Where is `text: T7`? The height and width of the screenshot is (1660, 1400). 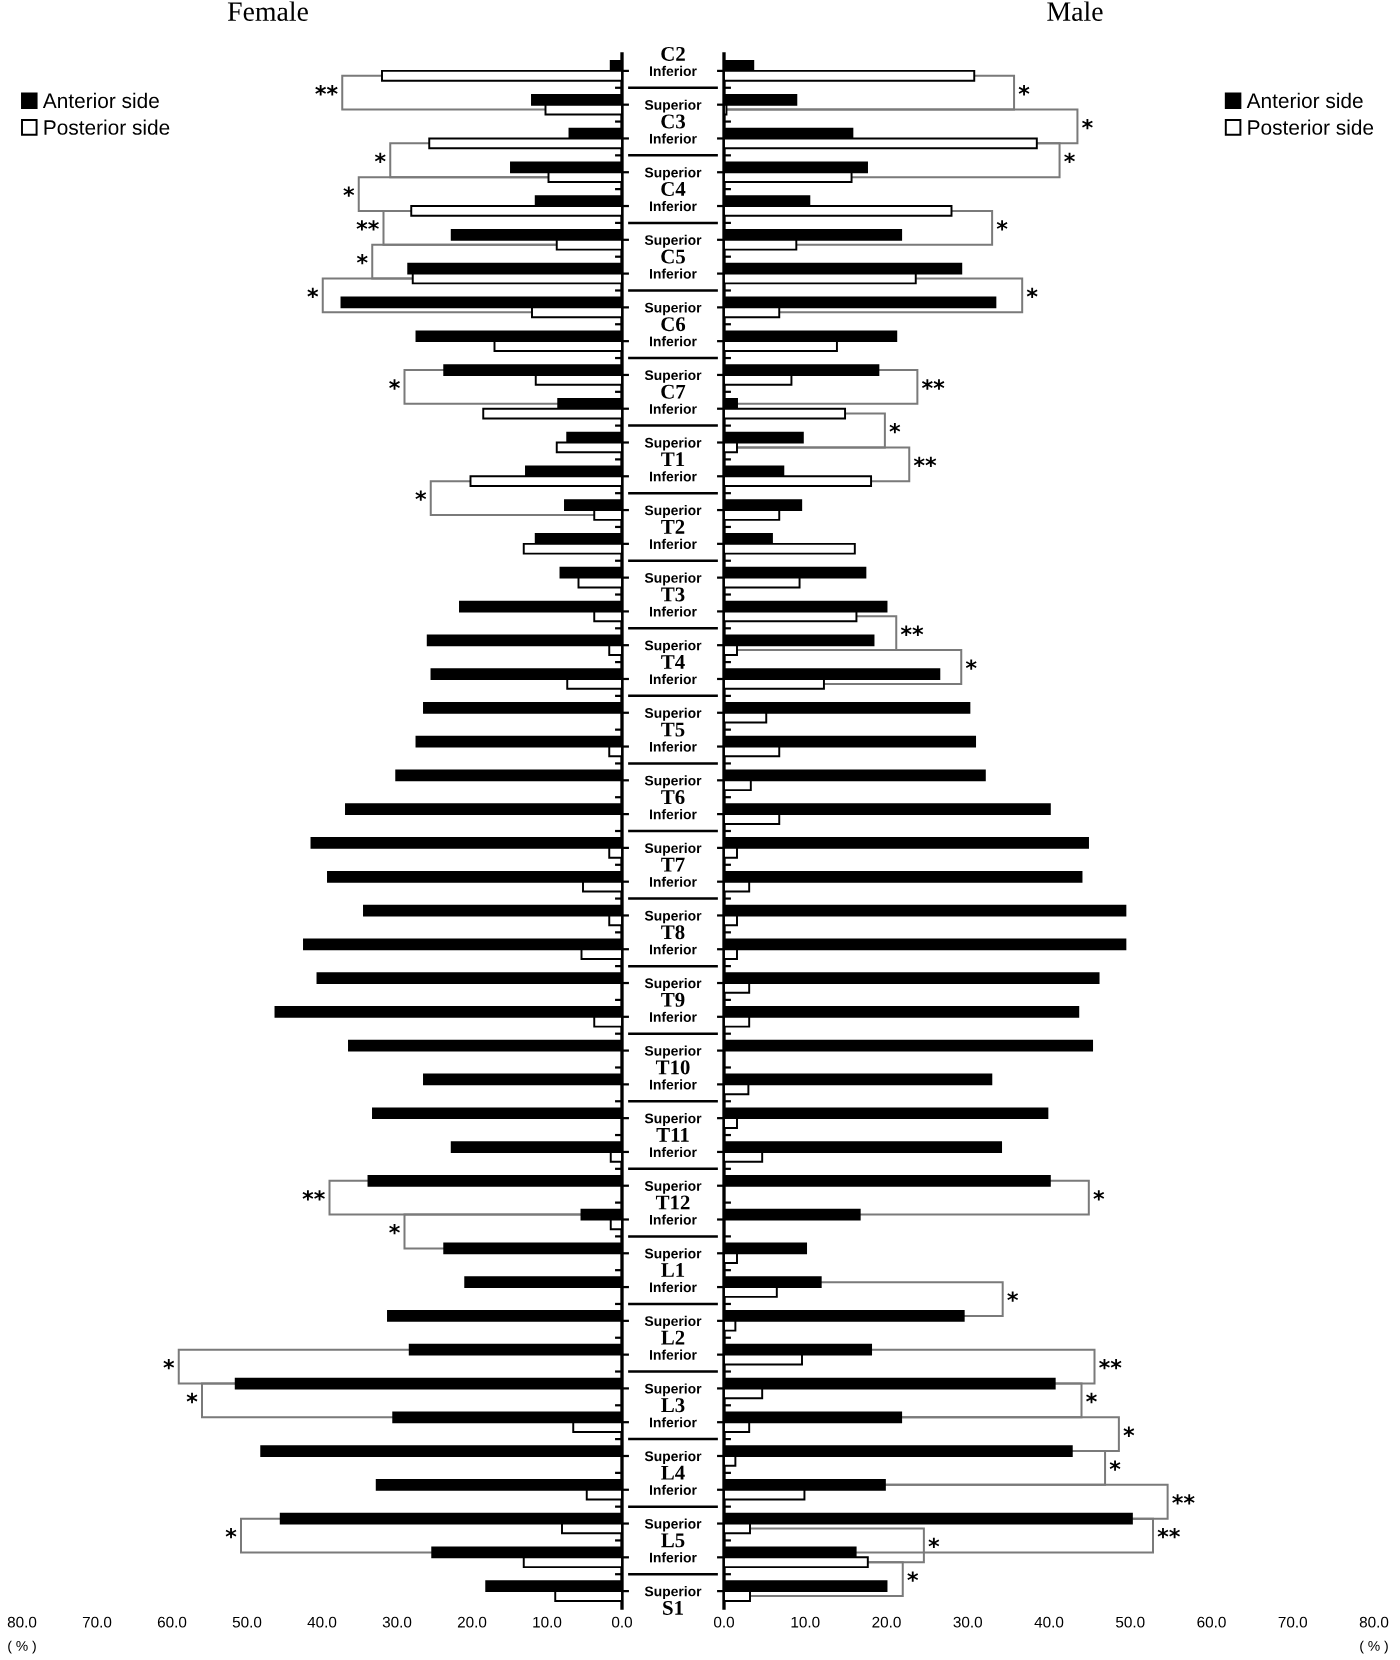 text: T7 is located at coordinates (673, 864).